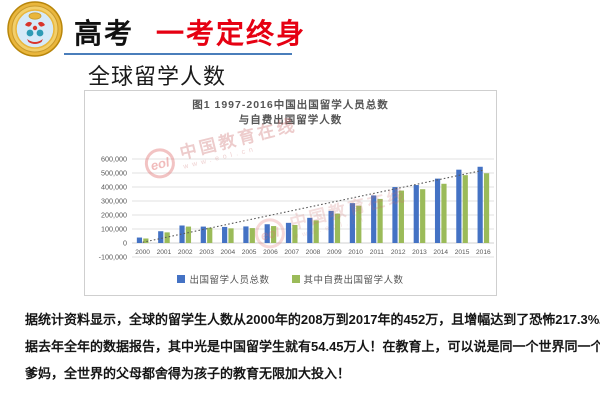  I want to click on x-axis-tick-label: 2010, so click(355, 252).